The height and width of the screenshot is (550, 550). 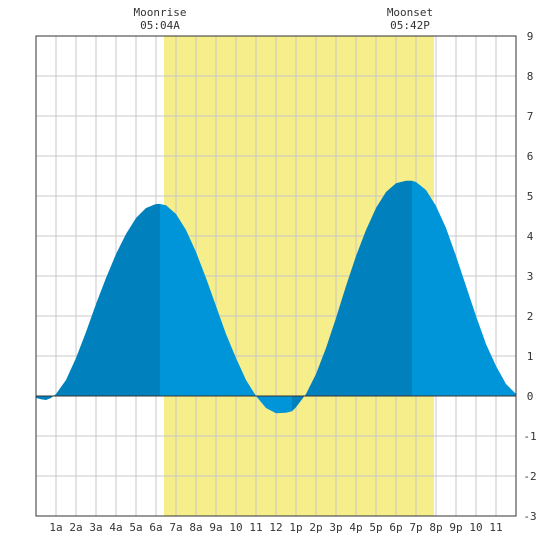 What do you see at coordinates (75, 527) in the screenshot?
I see `x-tick-label: 2a` at bounding box center [75, 527].